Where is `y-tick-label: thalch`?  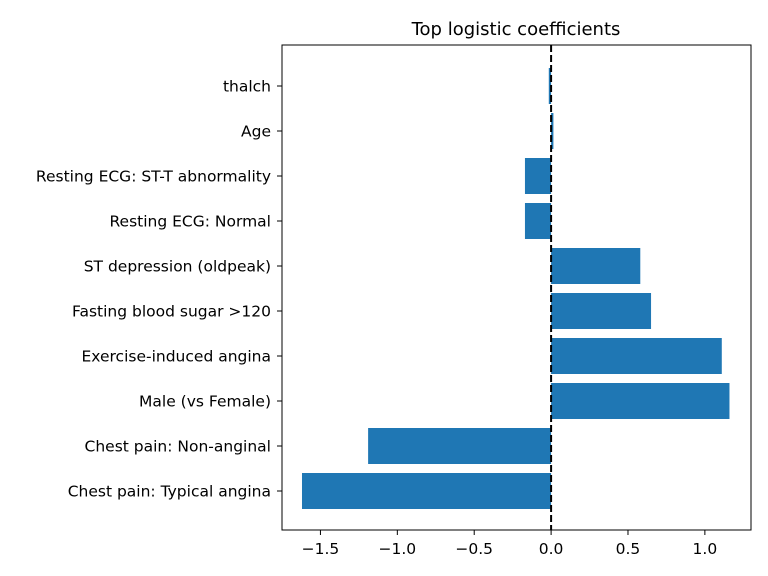 y-tick-label: thalch is located at coordinates (247, 87).